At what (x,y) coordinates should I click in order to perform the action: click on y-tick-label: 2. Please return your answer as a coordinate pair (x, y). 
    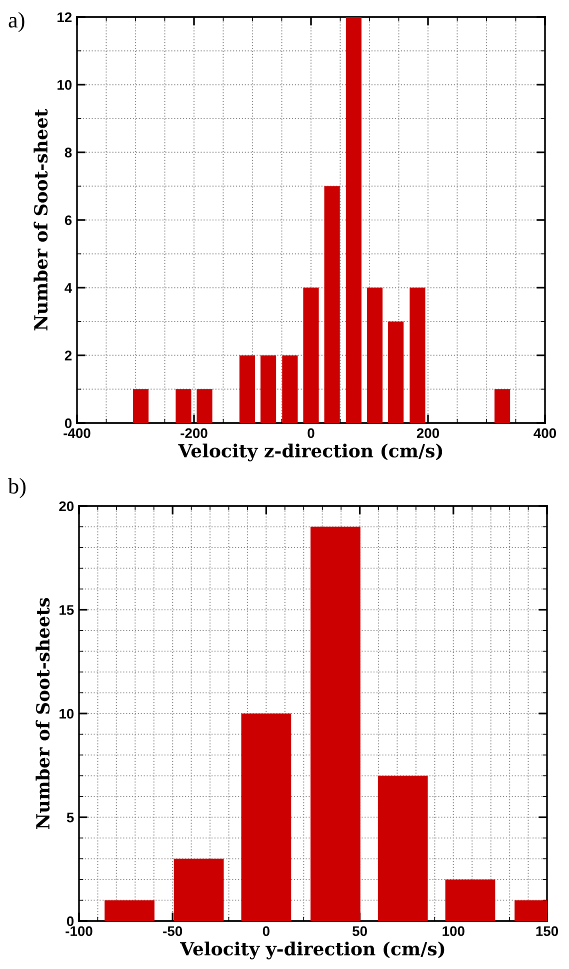
    Looking at the image, I should click on (68, 355).